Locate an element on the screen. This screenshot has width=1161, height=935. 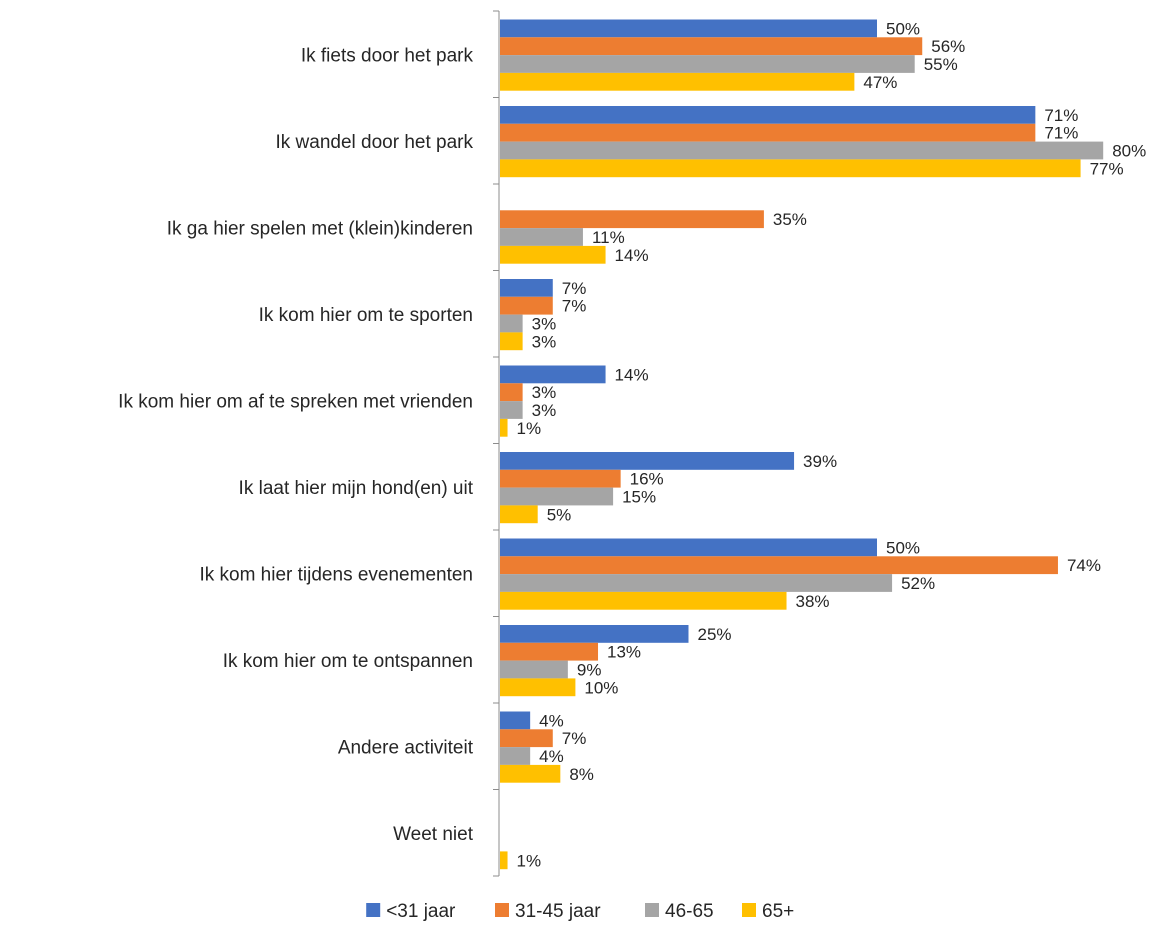
category-label: Ik laat hier mijn hond(en) uit is located at coordinates (356, 488).